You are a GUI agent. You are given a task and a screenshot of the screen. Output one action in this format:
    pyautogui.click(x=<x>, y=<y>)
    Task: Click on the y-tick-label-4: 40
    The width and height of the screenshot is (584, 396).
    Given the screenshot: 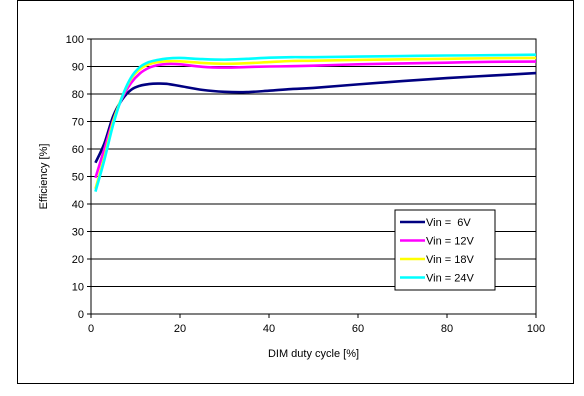 What is the action you would take?
    pyautogui.click(x=78, y=205)
    